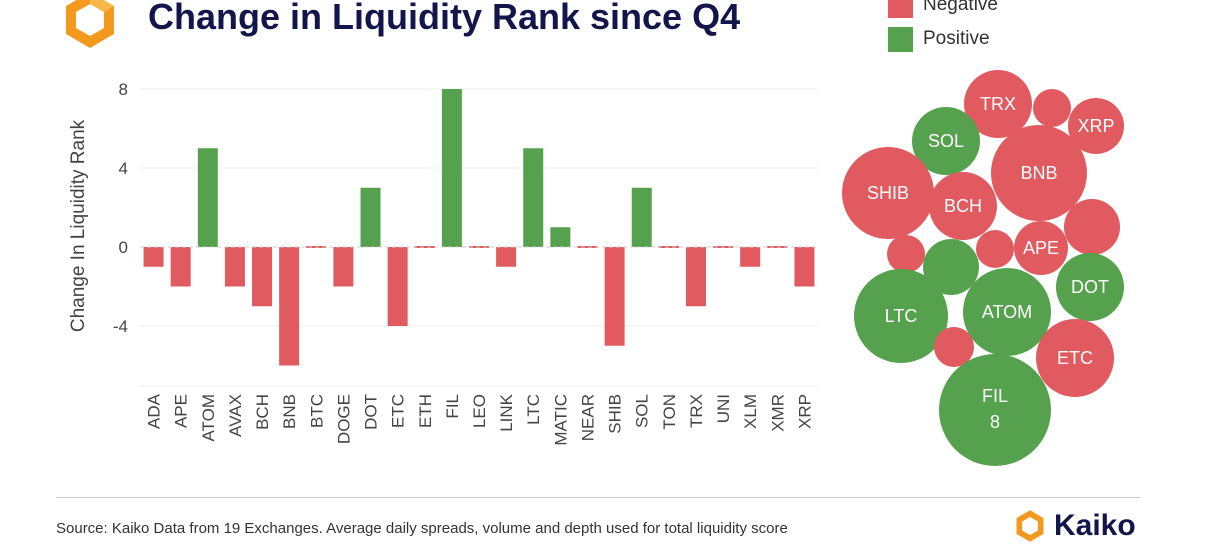  I want to click on legend-swatch-positive, so click(900, 39).